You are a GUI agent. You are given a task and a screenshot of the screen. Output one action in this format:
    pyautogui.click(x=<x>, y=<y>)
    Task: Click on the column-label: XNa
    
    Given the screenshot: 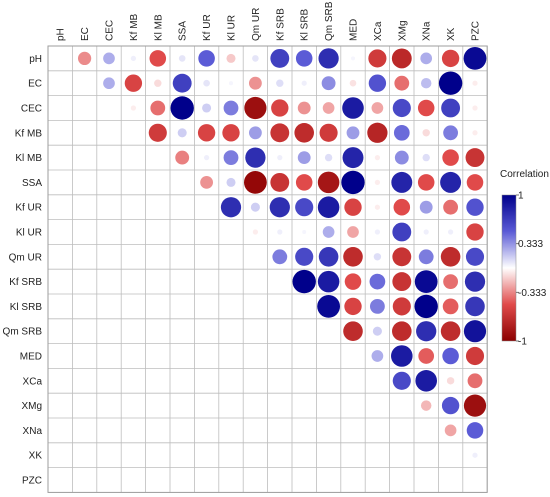 What is the action you would take?
    pyautogui.click(x=427, y=31)
    